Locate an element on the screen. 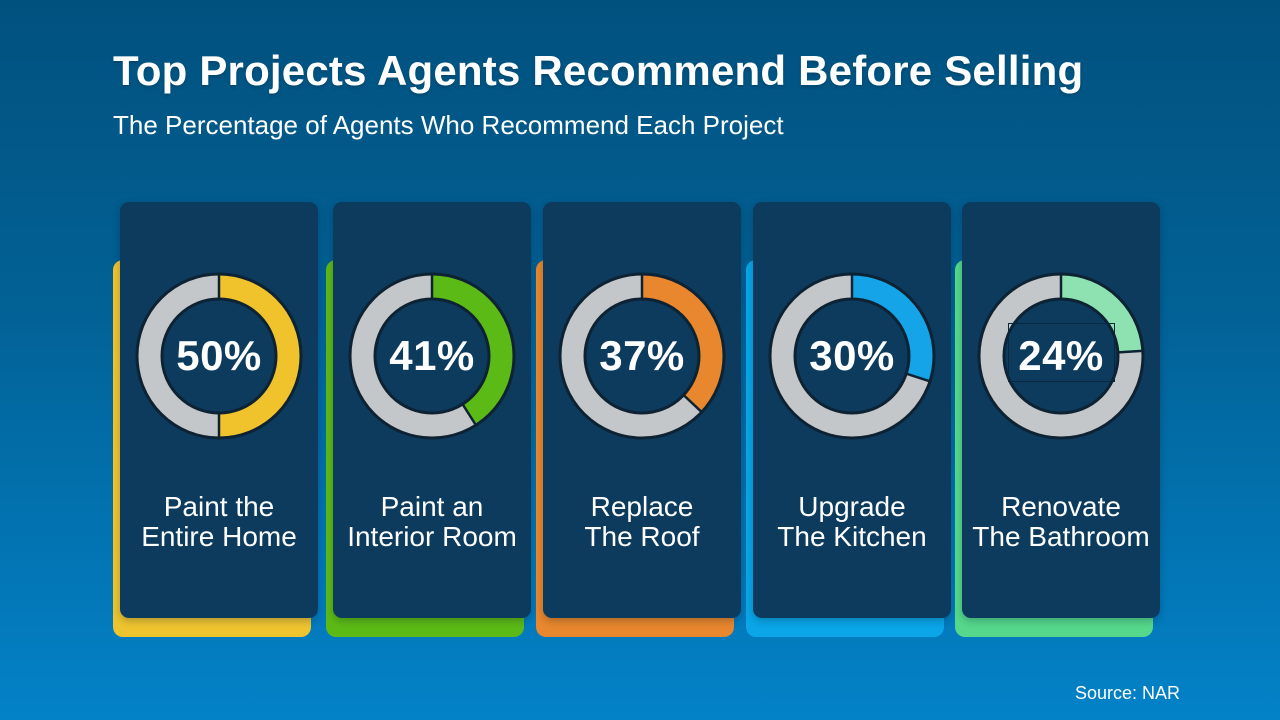 The image size is (1280, 720). project-label: Paint an Interior Room is located at coordinates (432, 521).